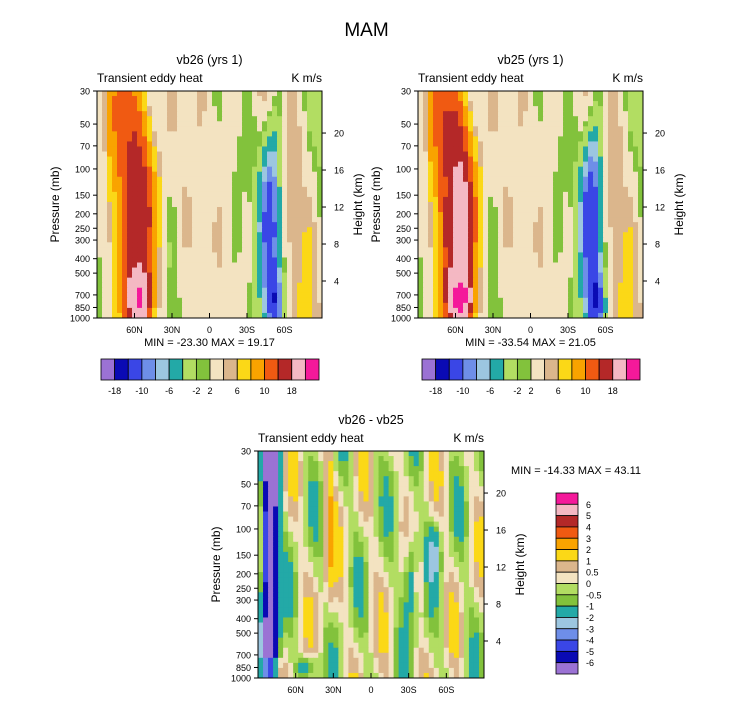  I want to click on pressure-tick-label: 30, so click(85, 92).